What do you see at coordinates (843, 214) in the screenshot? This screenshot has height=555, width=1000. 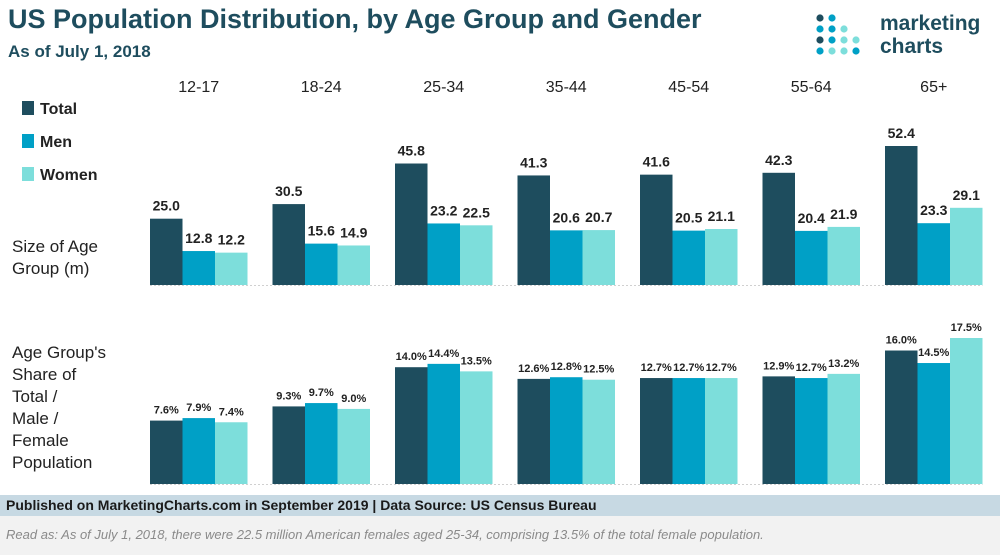 I see `size-data-label: 21.9` at bounding box center [843, 214].